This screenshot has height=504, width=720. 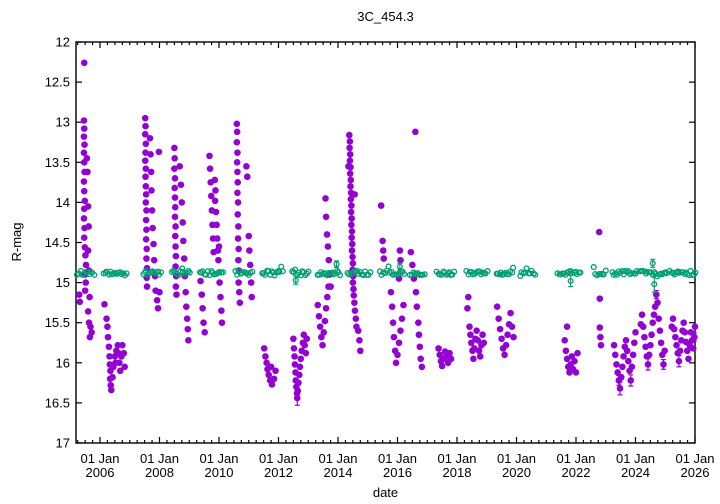 What do you see at coordinates (695, 472) in the screenshot?
I see `x-tick-label-year: 2026` at bounding box center [695, 472].